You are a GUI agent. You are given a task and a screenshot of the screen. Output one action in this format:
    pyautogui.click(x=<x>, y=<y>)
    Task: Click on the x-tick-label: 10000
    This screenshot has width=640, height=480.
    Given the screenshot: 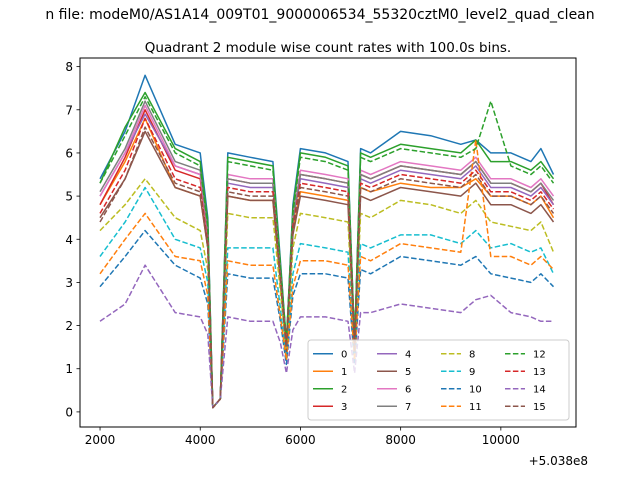 What is the action you would take?
    pyautogui.click(x=501, y=440)
    